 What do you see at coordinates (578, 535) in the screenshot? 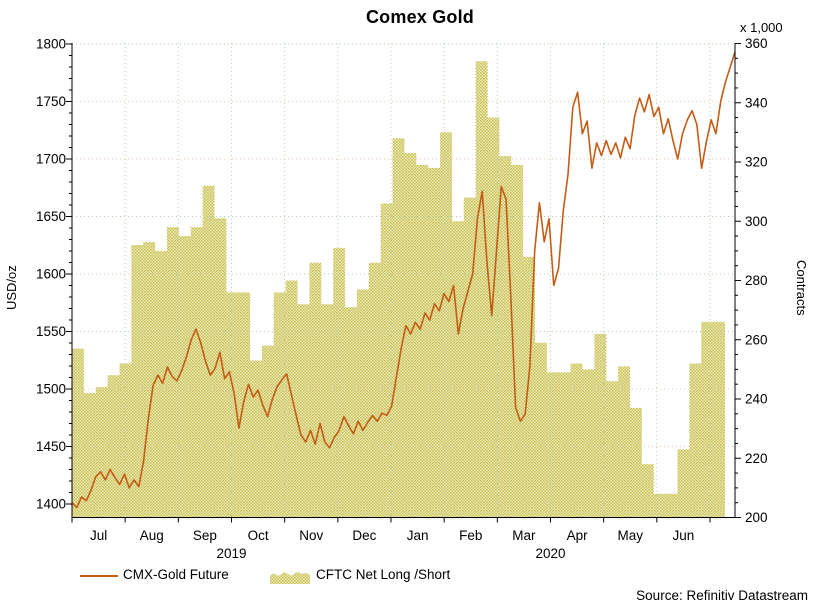
I see `x-month-label: Apr` at bounding box center [578, 535].